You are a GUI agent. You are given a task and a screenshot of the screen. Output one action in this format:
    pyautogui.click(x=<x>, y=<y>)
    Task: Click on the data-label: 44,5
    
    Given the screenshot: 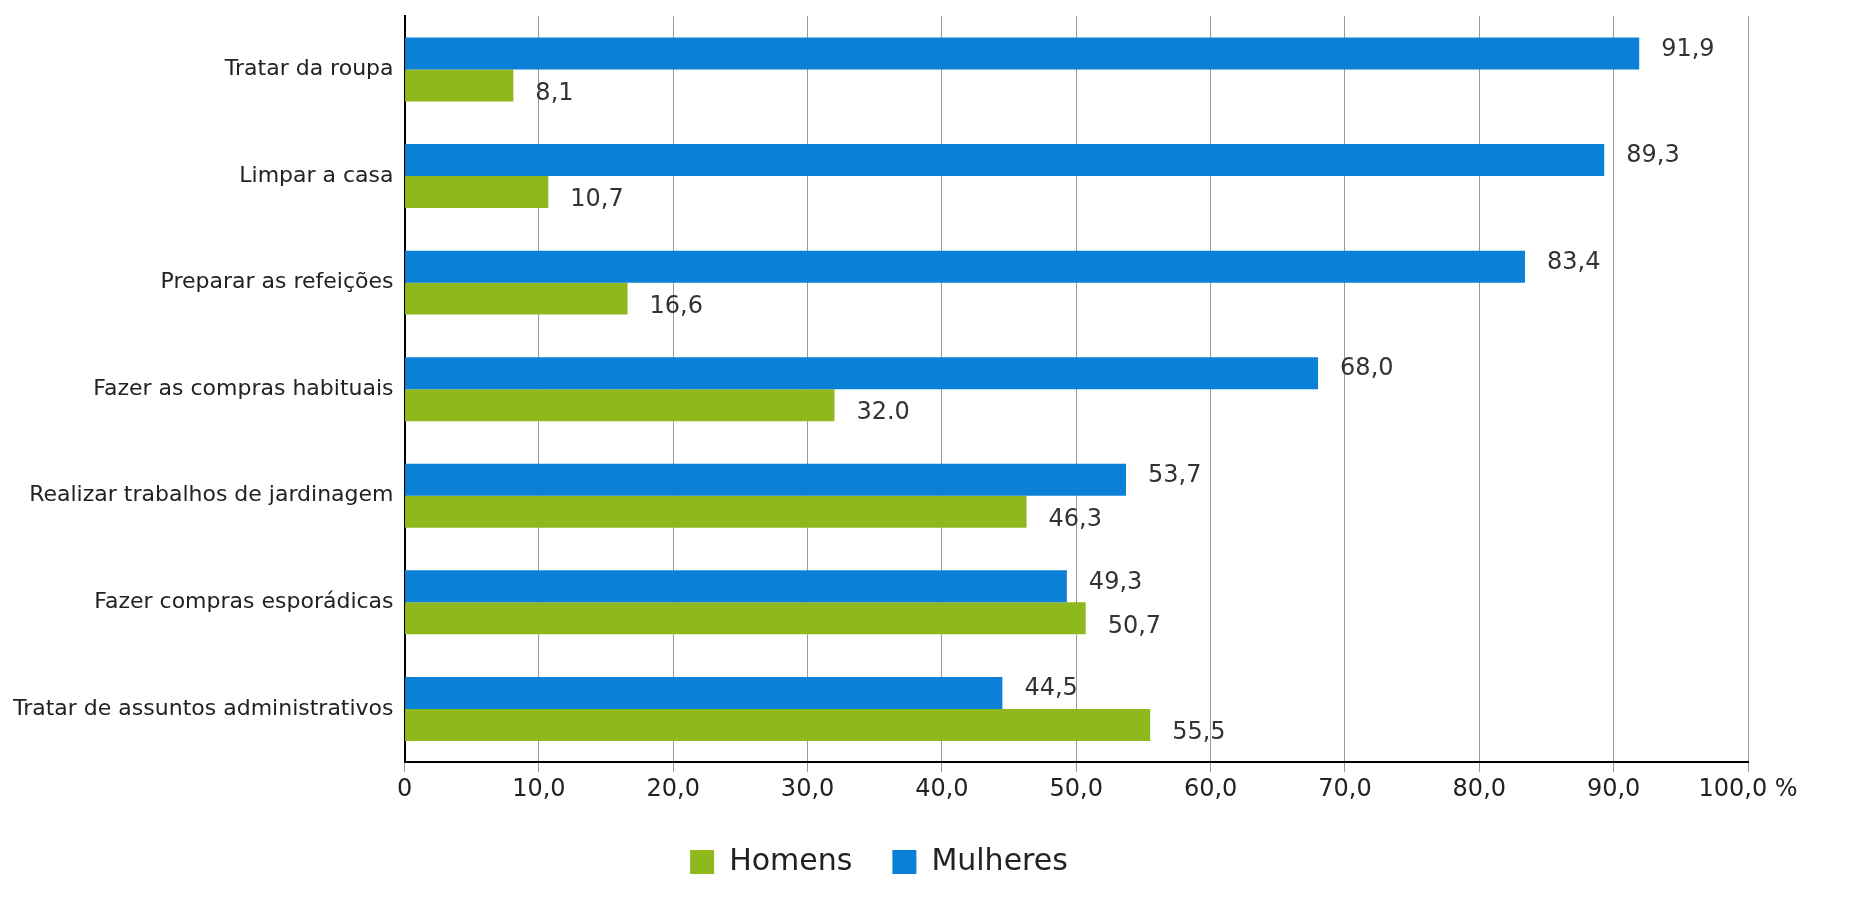 What is the action you would take?
    pyautogui.click(x=1051, y=687)
    